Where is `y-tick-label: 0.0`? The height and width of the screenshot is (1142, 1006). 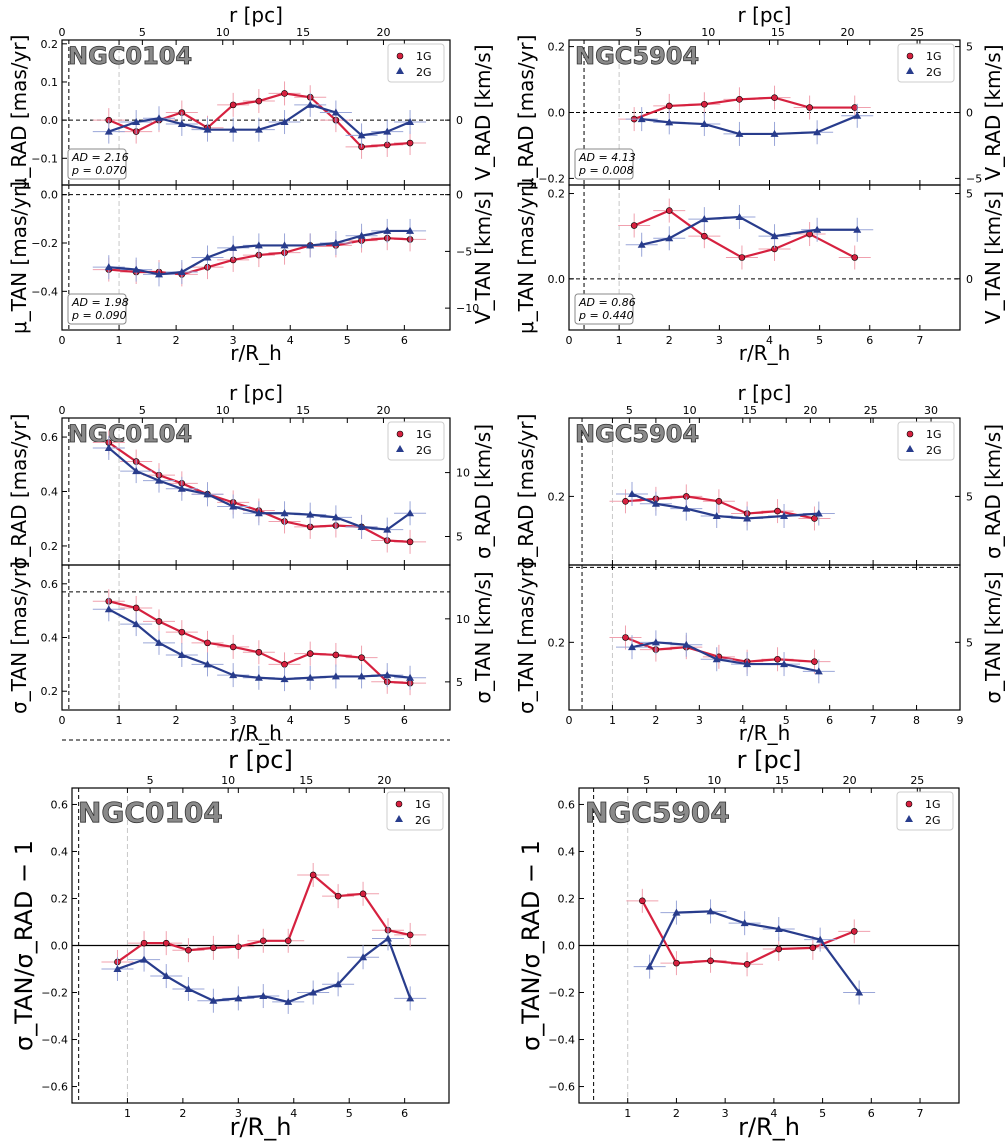 y-tick-label: 0.0 is located at coordinates (557, 279).